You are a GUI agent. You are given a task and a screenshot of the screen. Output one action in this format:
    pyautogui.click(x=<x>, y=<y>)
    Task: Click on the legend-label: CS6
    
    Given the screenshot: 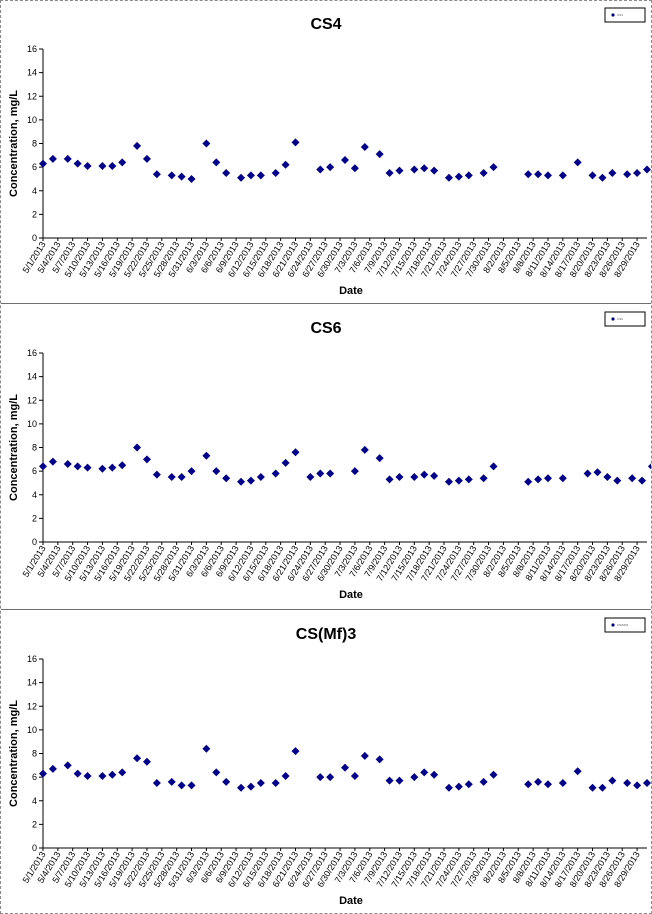 What is the action you would take?
    pyautogui.click(x=620, y=319)
    